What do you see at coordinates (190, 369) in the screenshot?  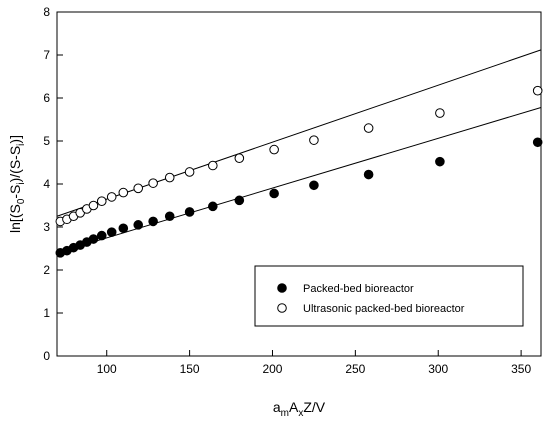 I see `x-tick-label: 150` at bounding box center [190, 369].